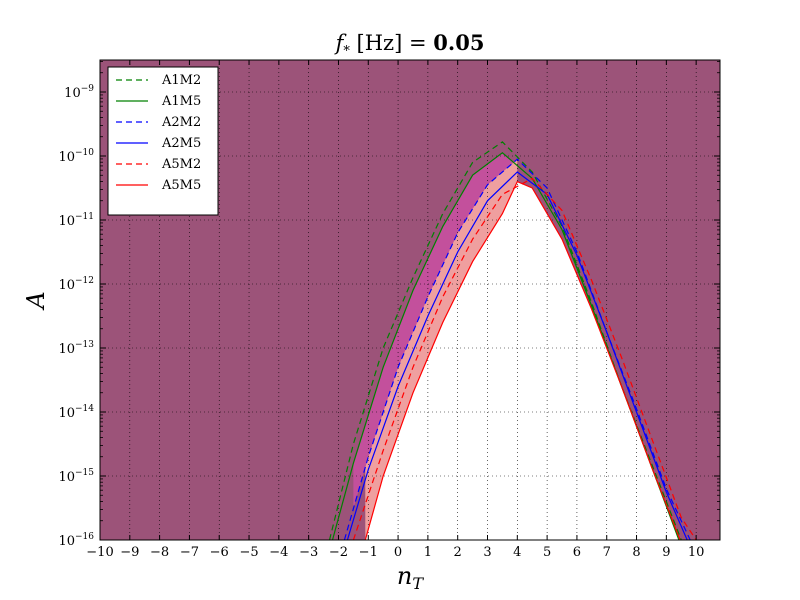 This screenshot has width=800, height=600. I want to click on legend-item-a1m5: A1M5, so click(158, 101).